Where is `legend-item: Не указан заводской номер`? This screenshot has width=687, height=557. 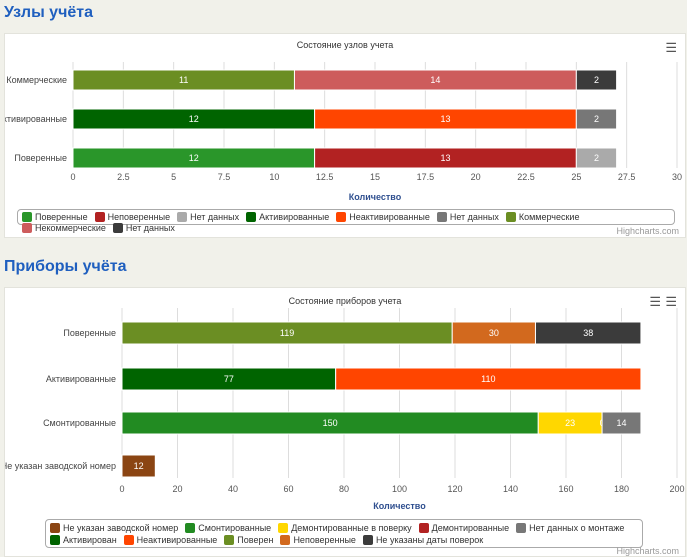 legend-item: Не указан заводской номер is located at coordinates (114, 527).